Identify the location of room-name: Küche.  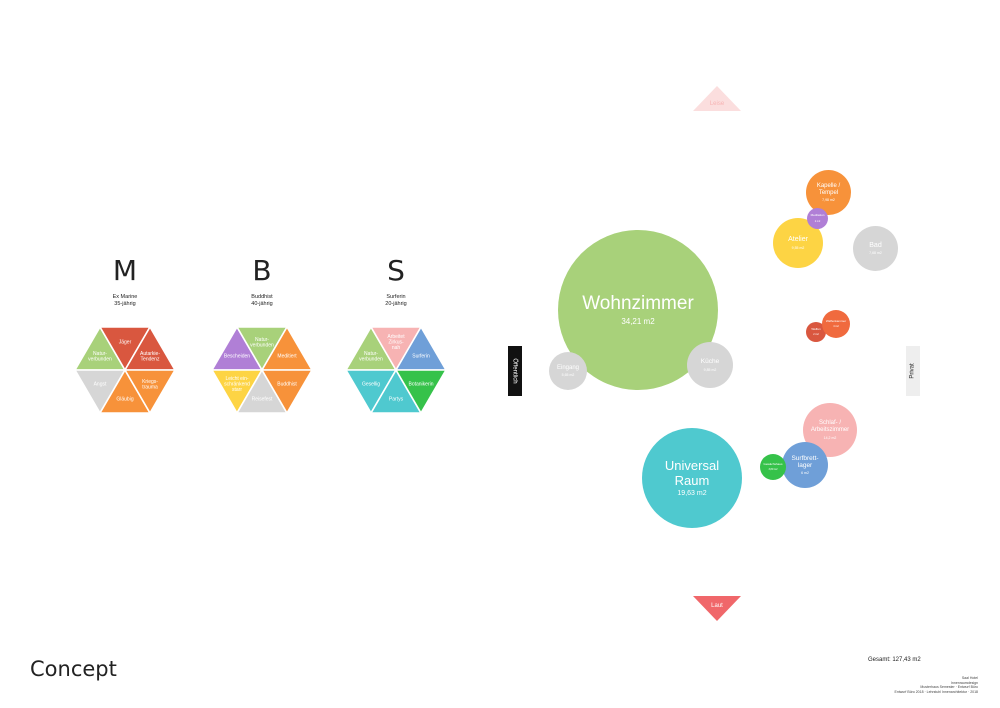
(710, 362).